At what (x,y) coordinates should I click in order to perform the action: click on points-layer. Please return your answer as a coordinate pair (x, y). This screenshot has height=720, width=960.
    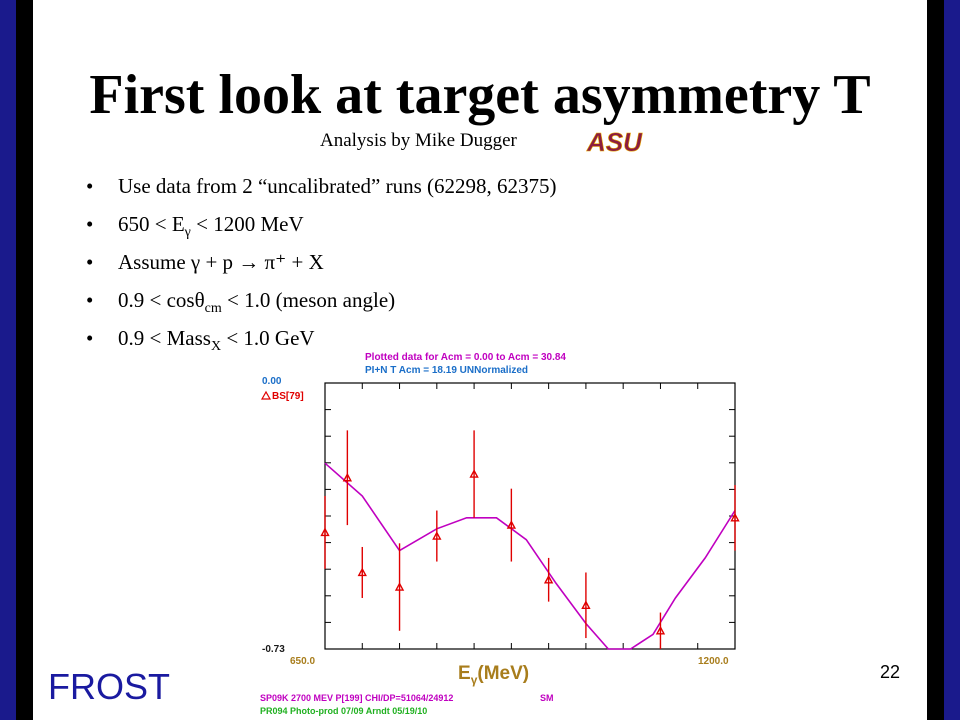
    Looking at the image, I should click on (530, 539).